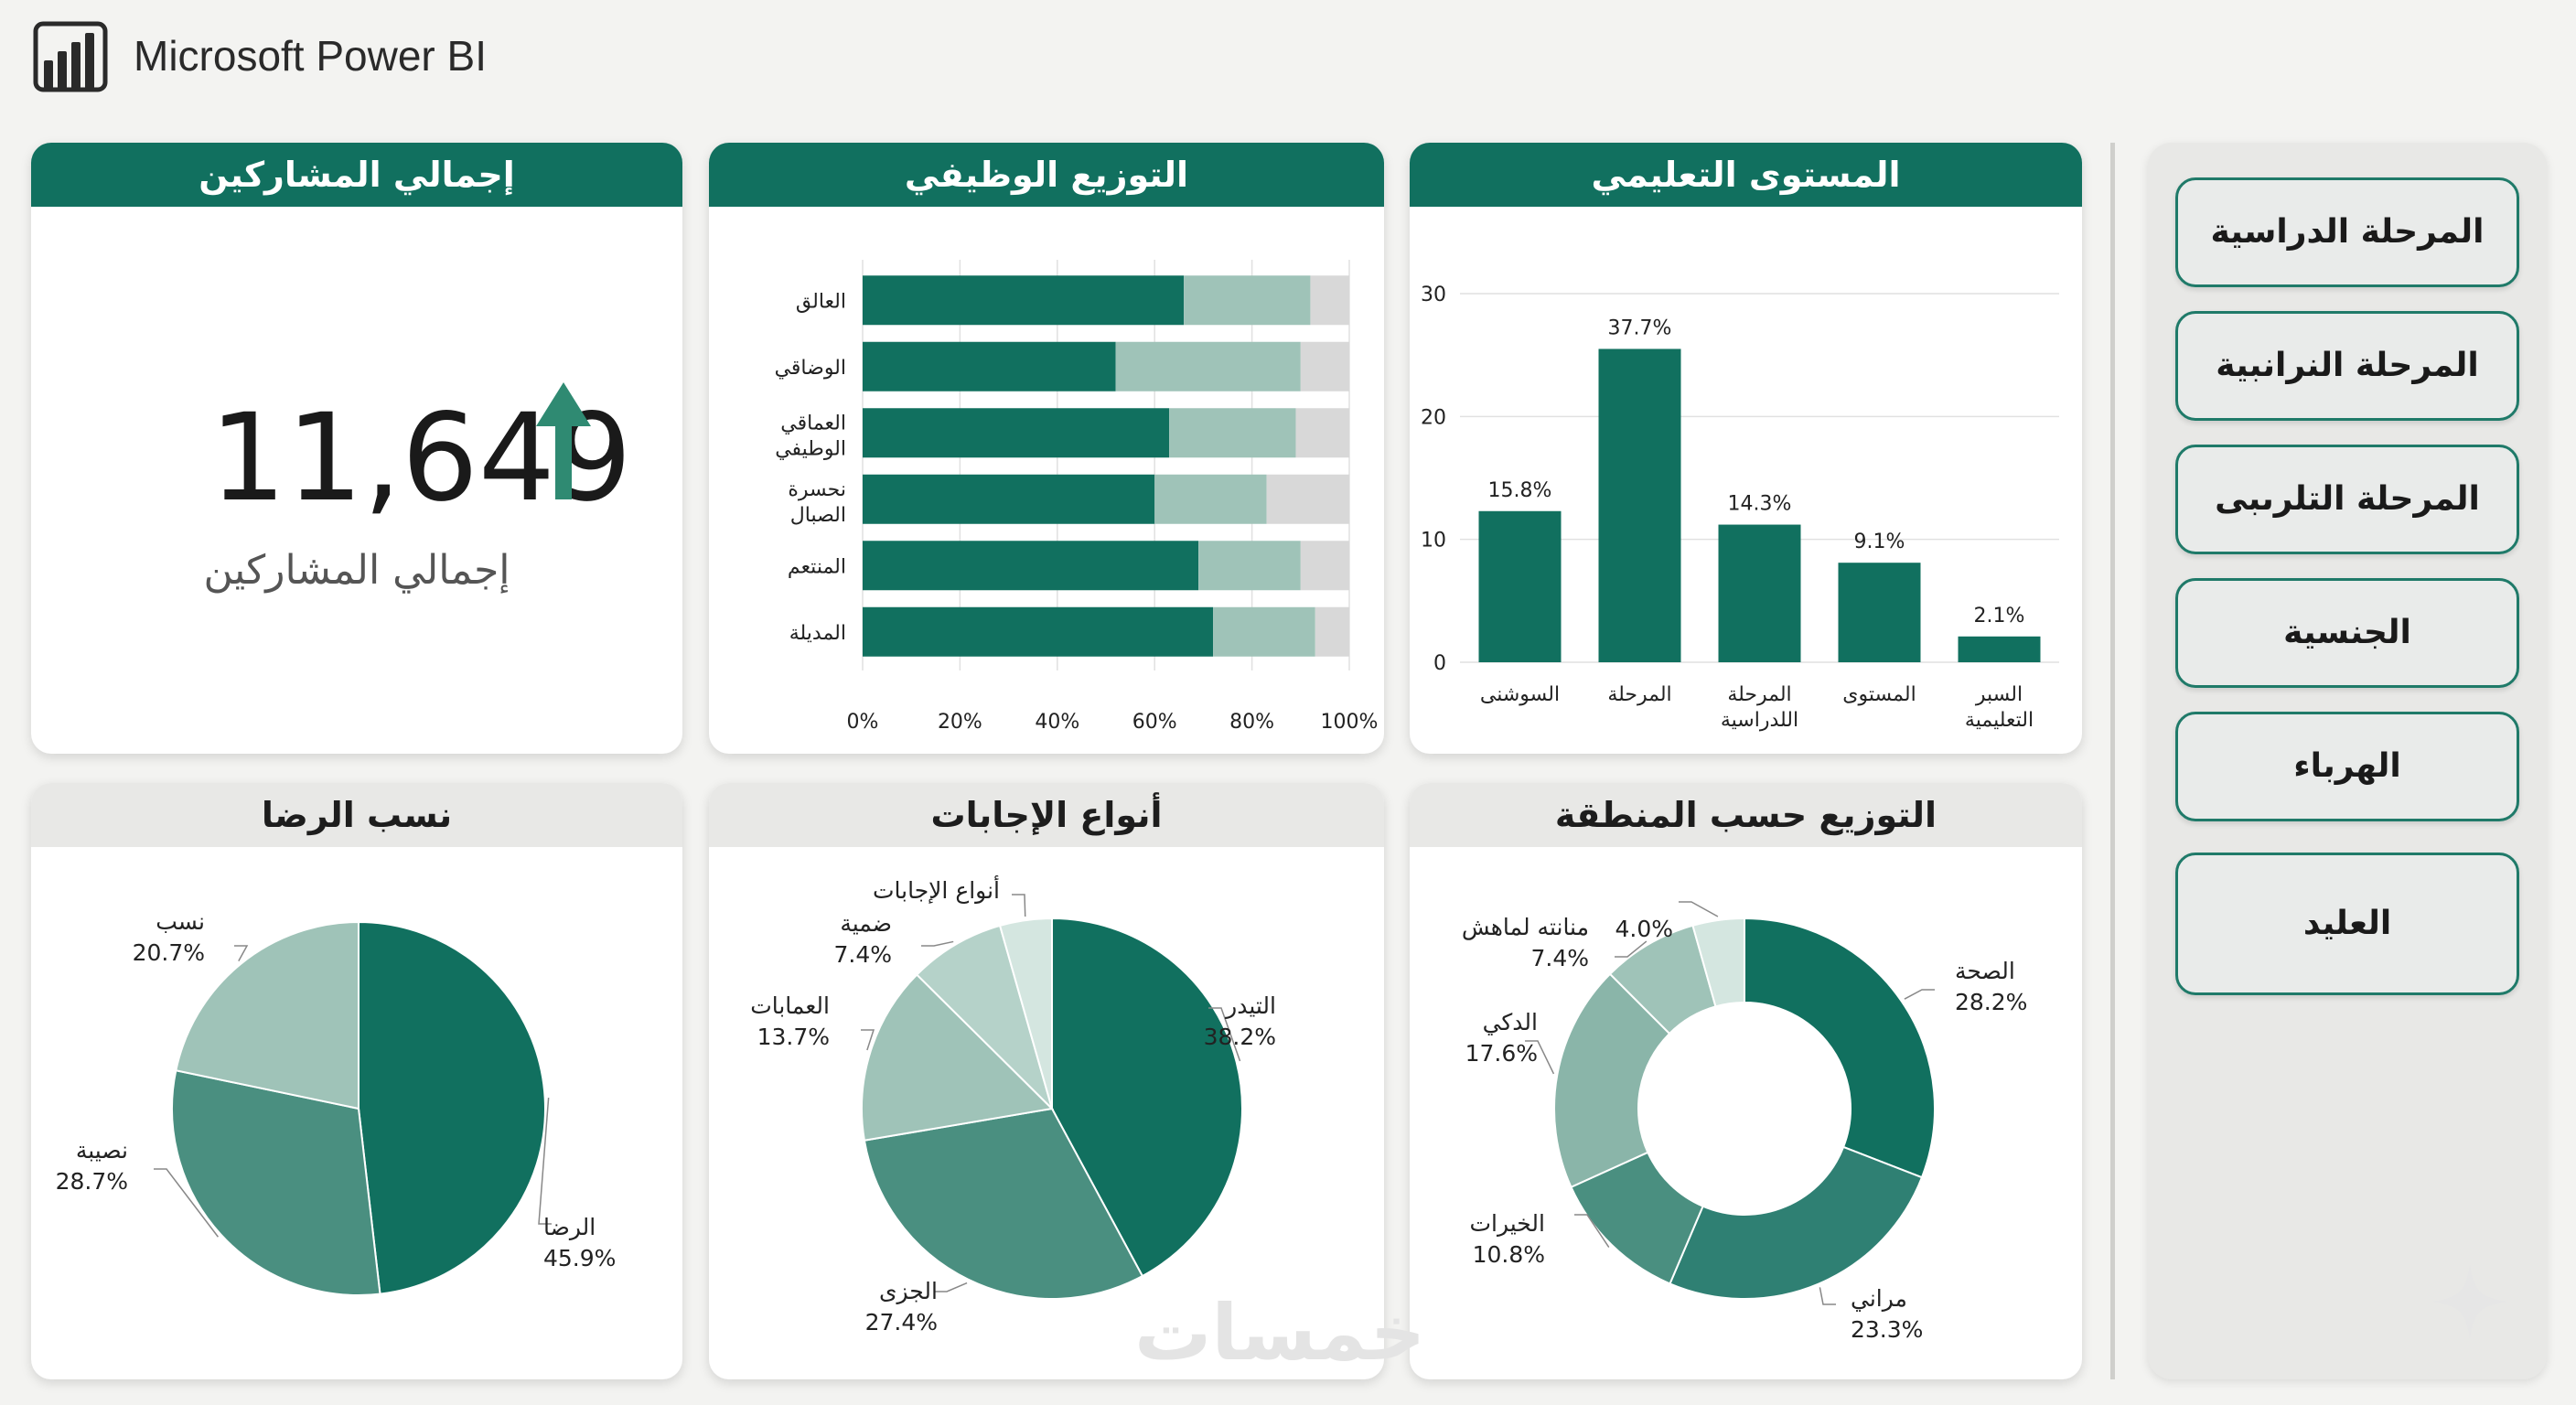 The width and height of the screenshot is (2576, 1405). I want to click on edu-data-label: 15.8%, so click(1520, 490).